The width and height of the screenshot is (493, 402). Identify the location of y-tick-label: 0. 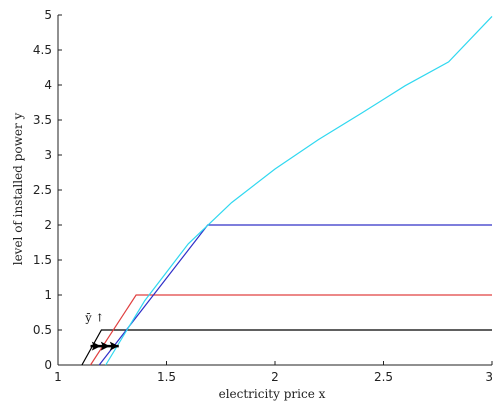
(48, 365).